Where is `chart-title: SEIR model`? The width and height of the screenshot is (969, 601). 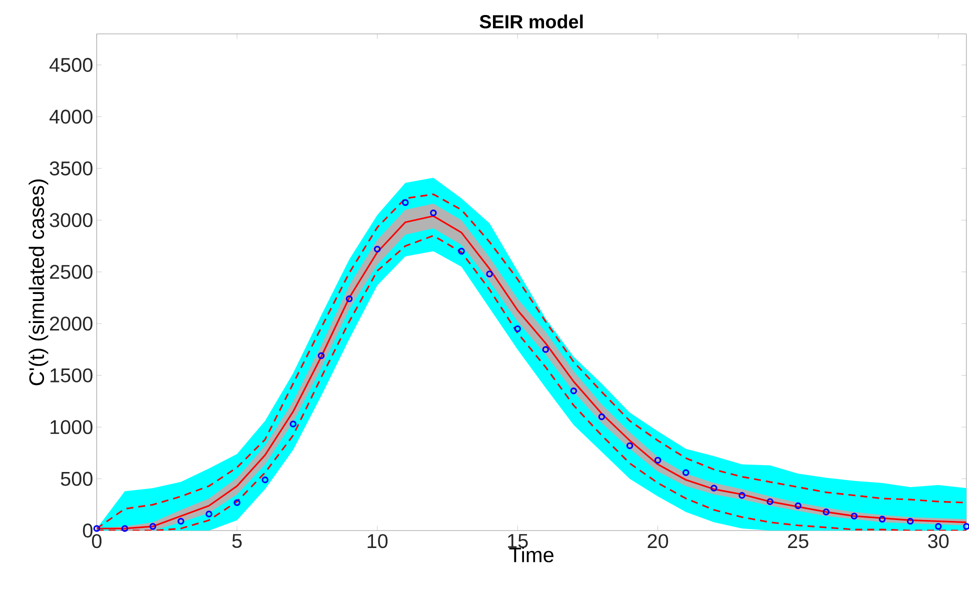
chart-title: SEIR model is located at coordinates (531, 21).